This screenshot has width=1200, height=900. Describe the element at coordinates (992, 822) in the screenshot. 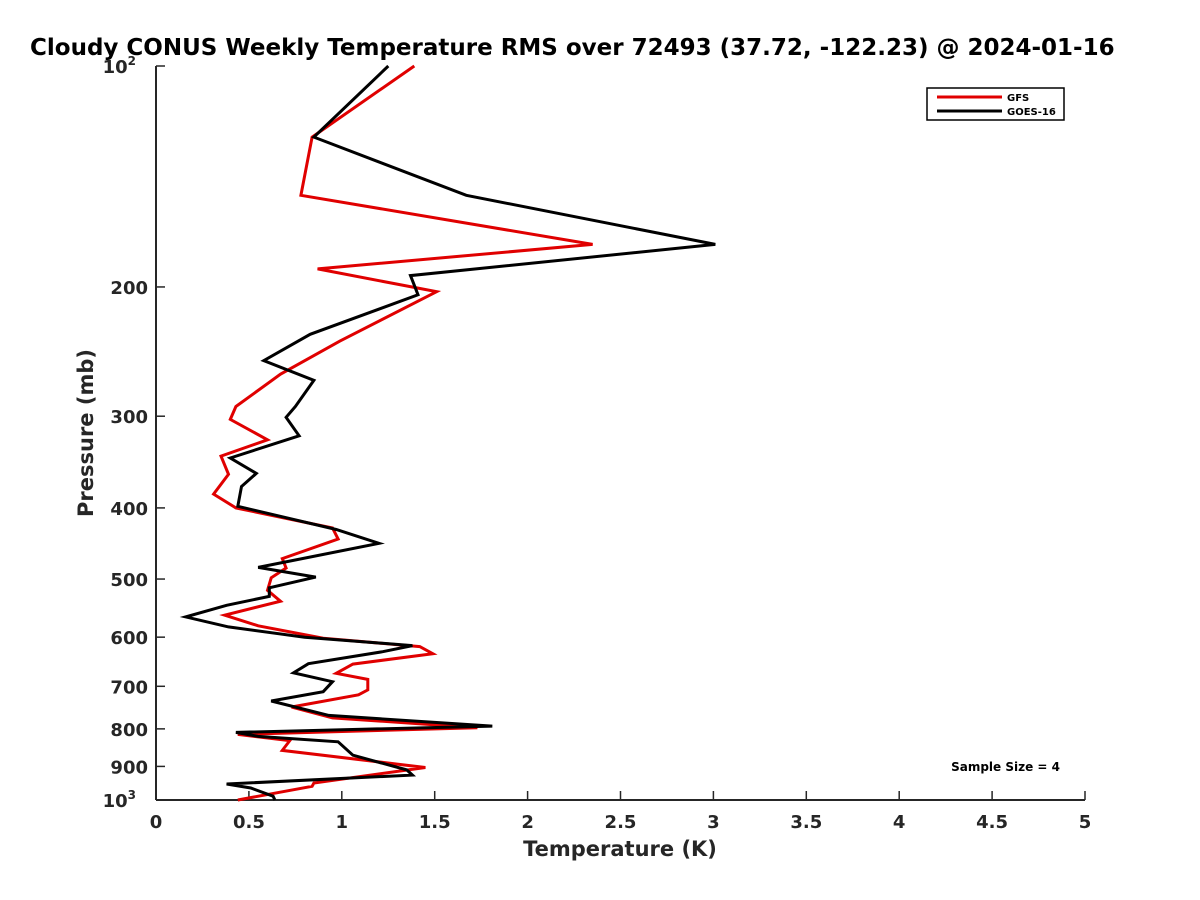

I see `x-tick-label: 4.5` at that location.